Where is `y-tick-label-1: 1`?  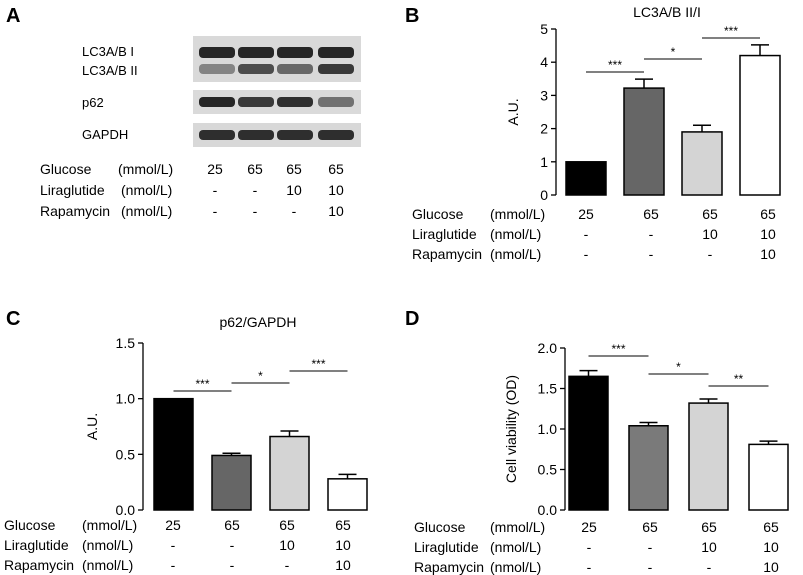
y-tick-label-1: 1 is located at coordinates (544, 162).